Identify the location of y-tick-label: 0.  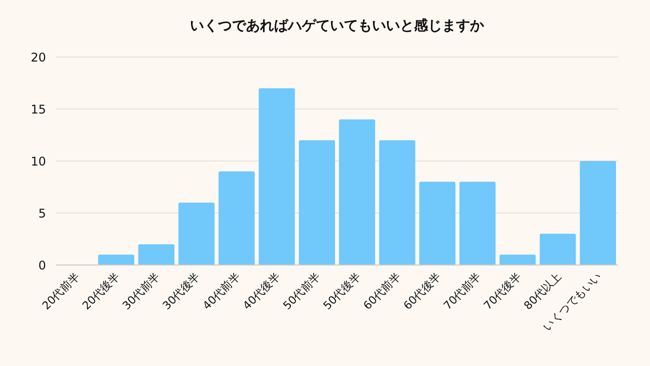
(42, 265).